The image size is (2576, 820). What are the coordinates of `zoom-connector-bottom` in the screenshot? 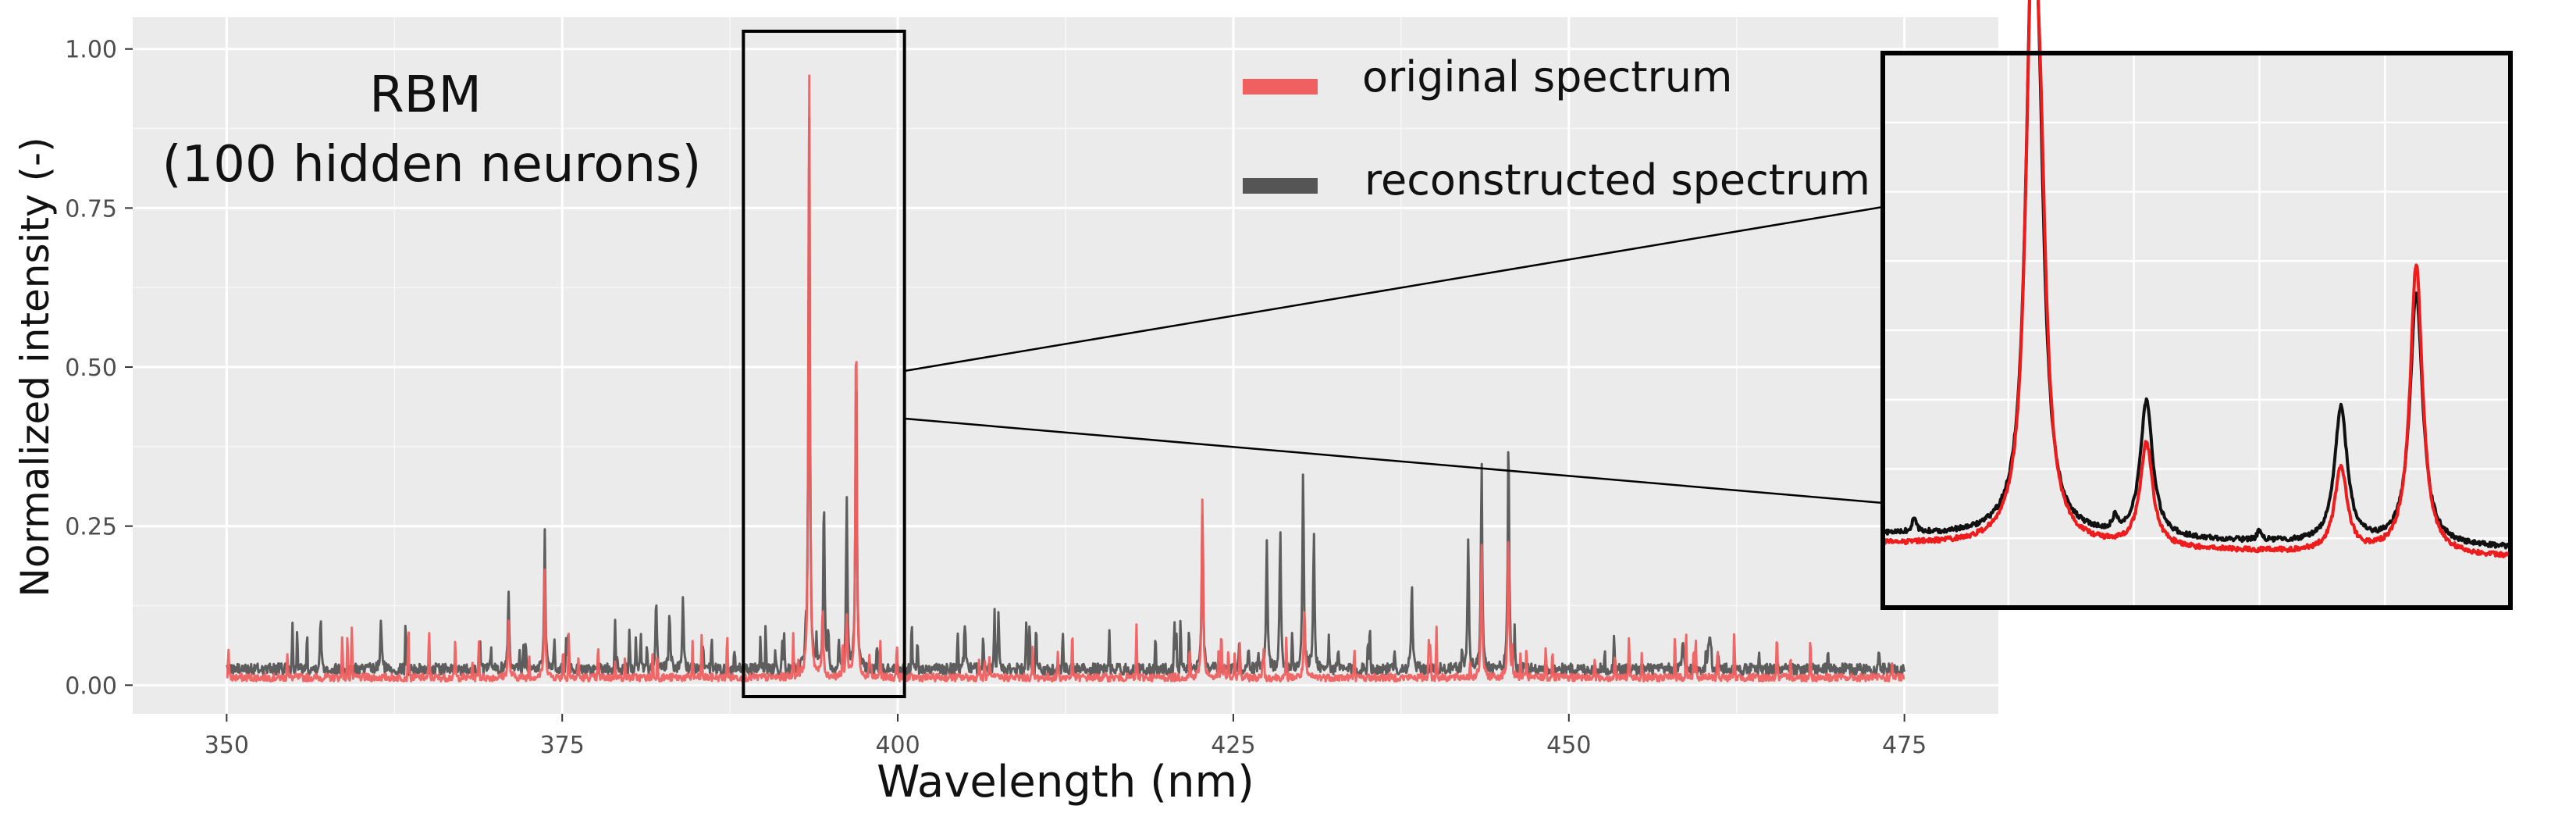 It's located at (1394, 460).